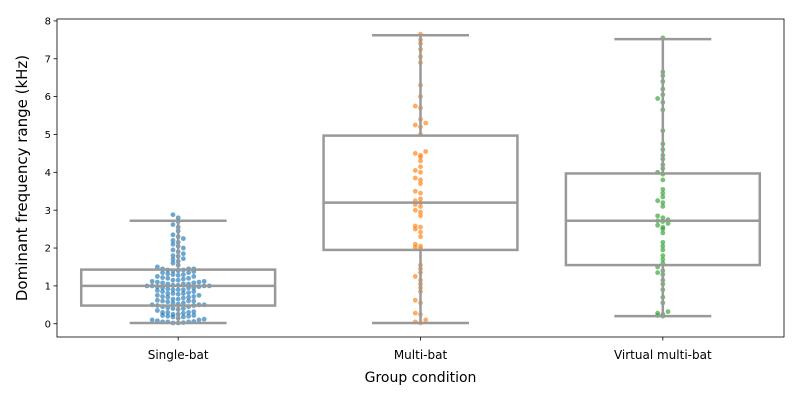  Describe the element at coordinates (48, 286) in the screenshot. I see `y-tick-label: 1` at that location.